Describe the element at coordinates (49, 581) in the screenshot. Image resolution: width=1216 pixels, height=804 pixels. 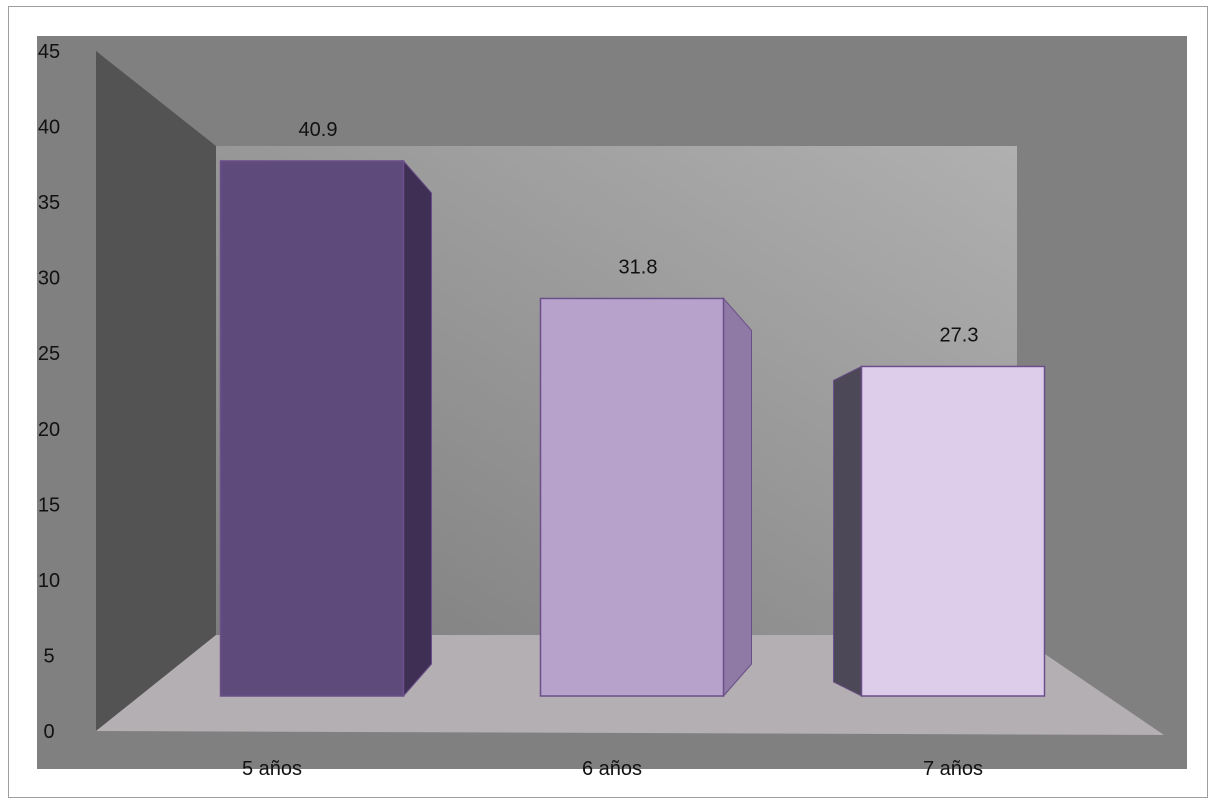
I see `y-tick-label: 10` at that location.